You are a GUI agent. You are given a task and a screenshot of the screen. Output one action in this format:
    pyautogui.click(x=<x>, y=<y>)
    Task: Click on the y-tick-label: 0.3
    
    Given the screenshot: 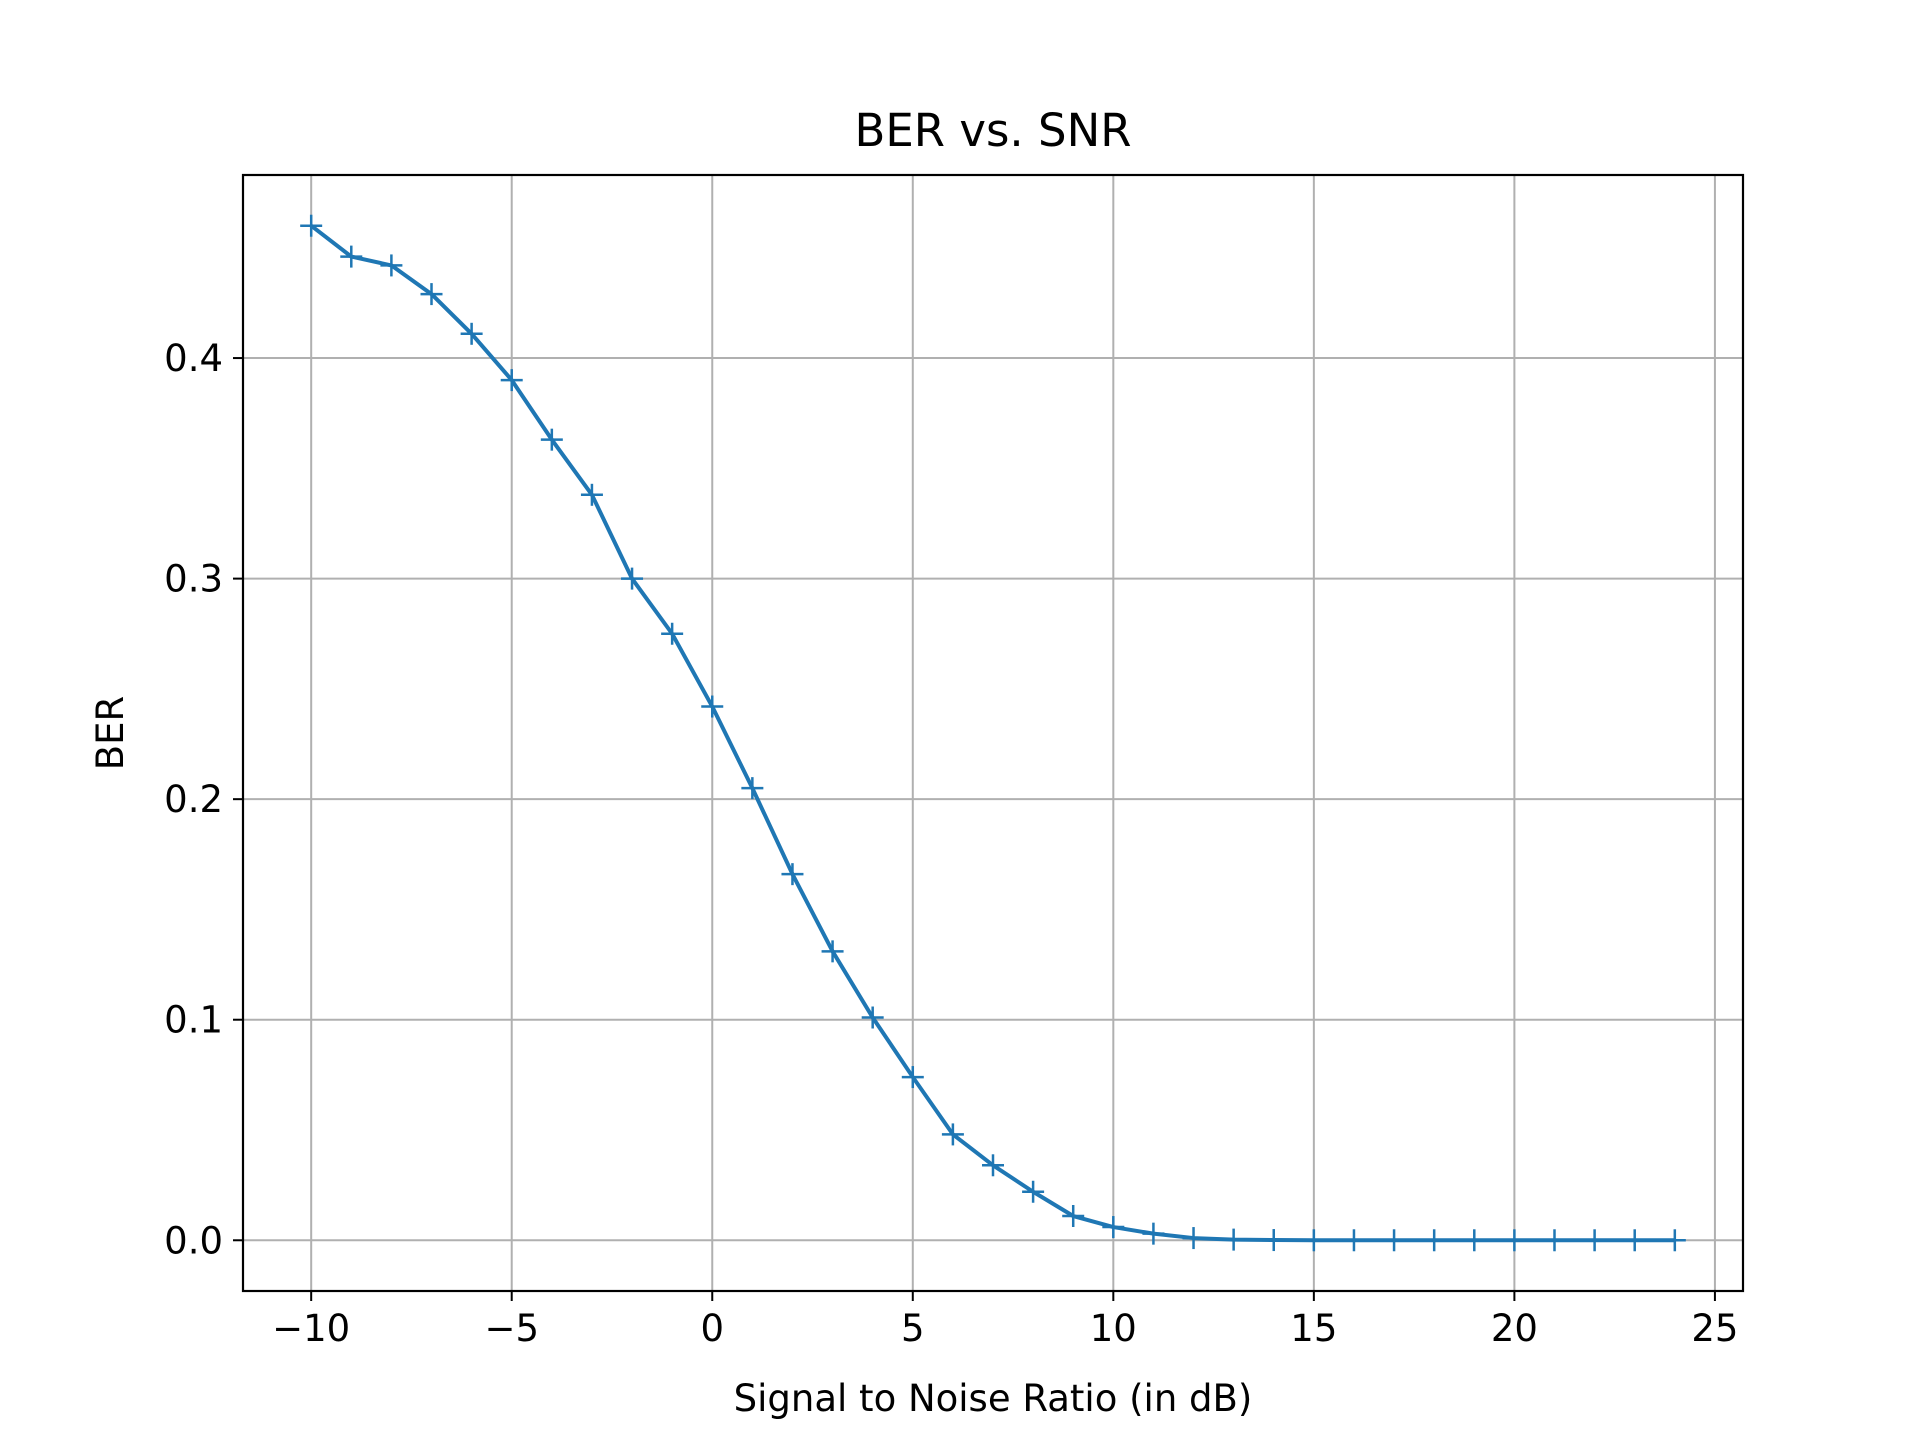 What is the action you would take?
    pyautogui.click(x=193, y=579)
    